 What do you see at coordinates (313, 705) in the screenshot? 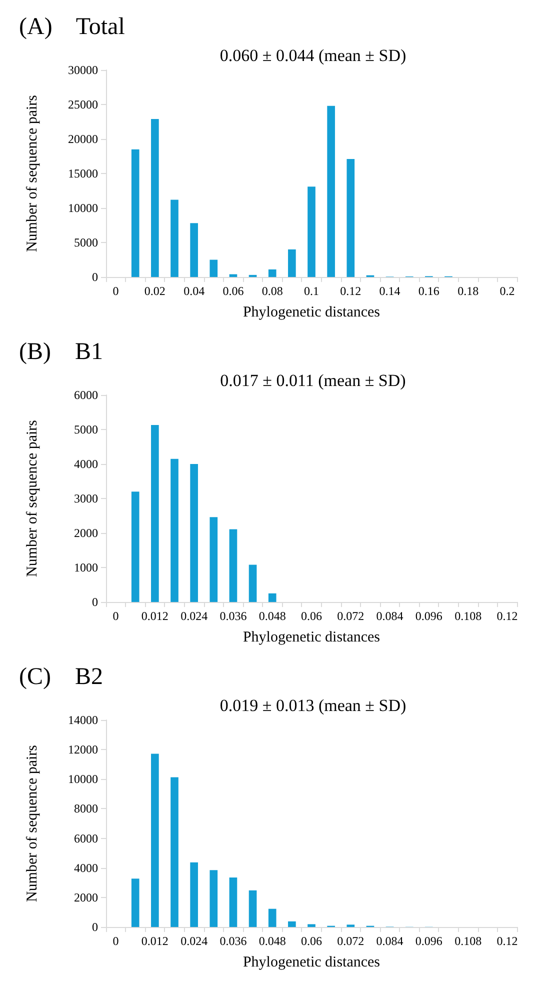
I see `chart-subtitle: 0.019 ± 0.013 (mean ± SD)` at bounding box center [313, 705].